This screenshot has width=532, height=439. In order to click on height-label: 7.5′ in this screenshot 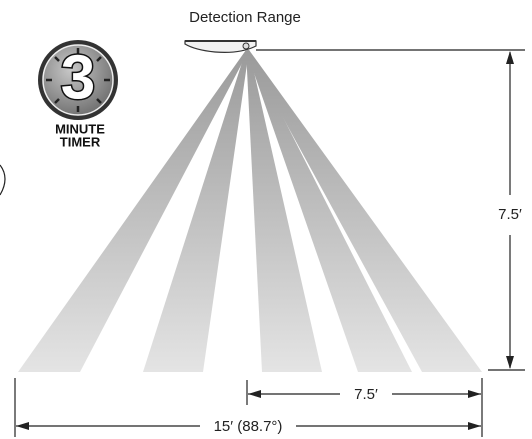, I will do `click(510, 214)`.